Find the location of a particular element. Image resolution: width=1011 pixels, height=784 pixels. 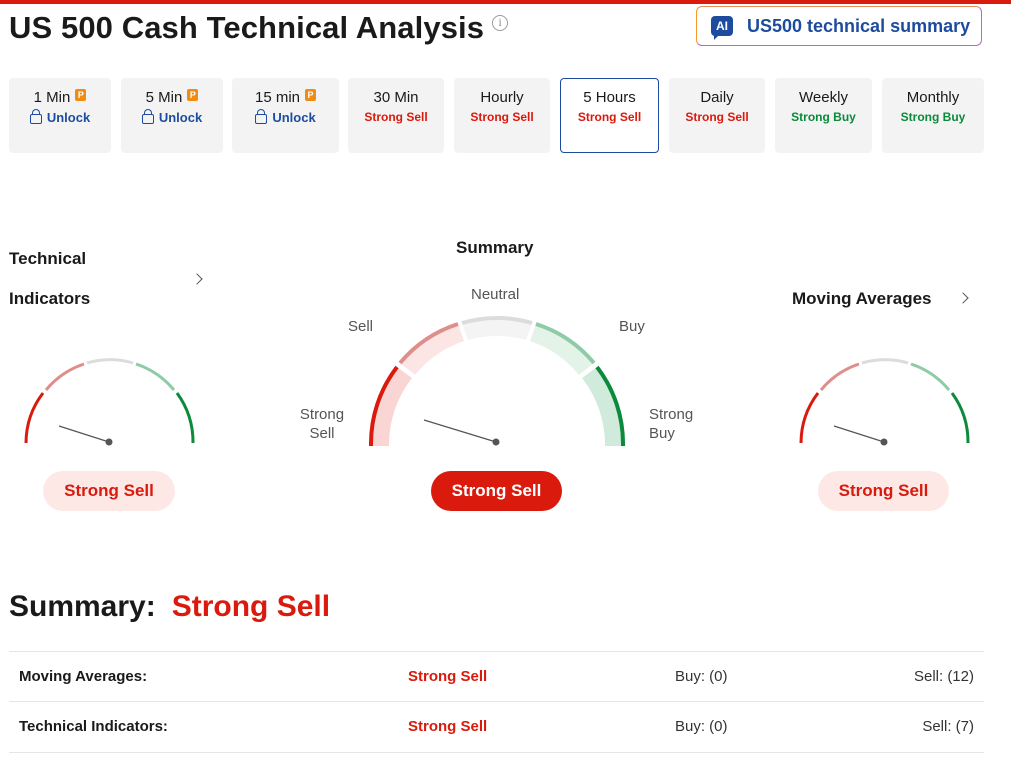

tab-5-min: 5 Min P Unlock is located at coordinates (172, 115).